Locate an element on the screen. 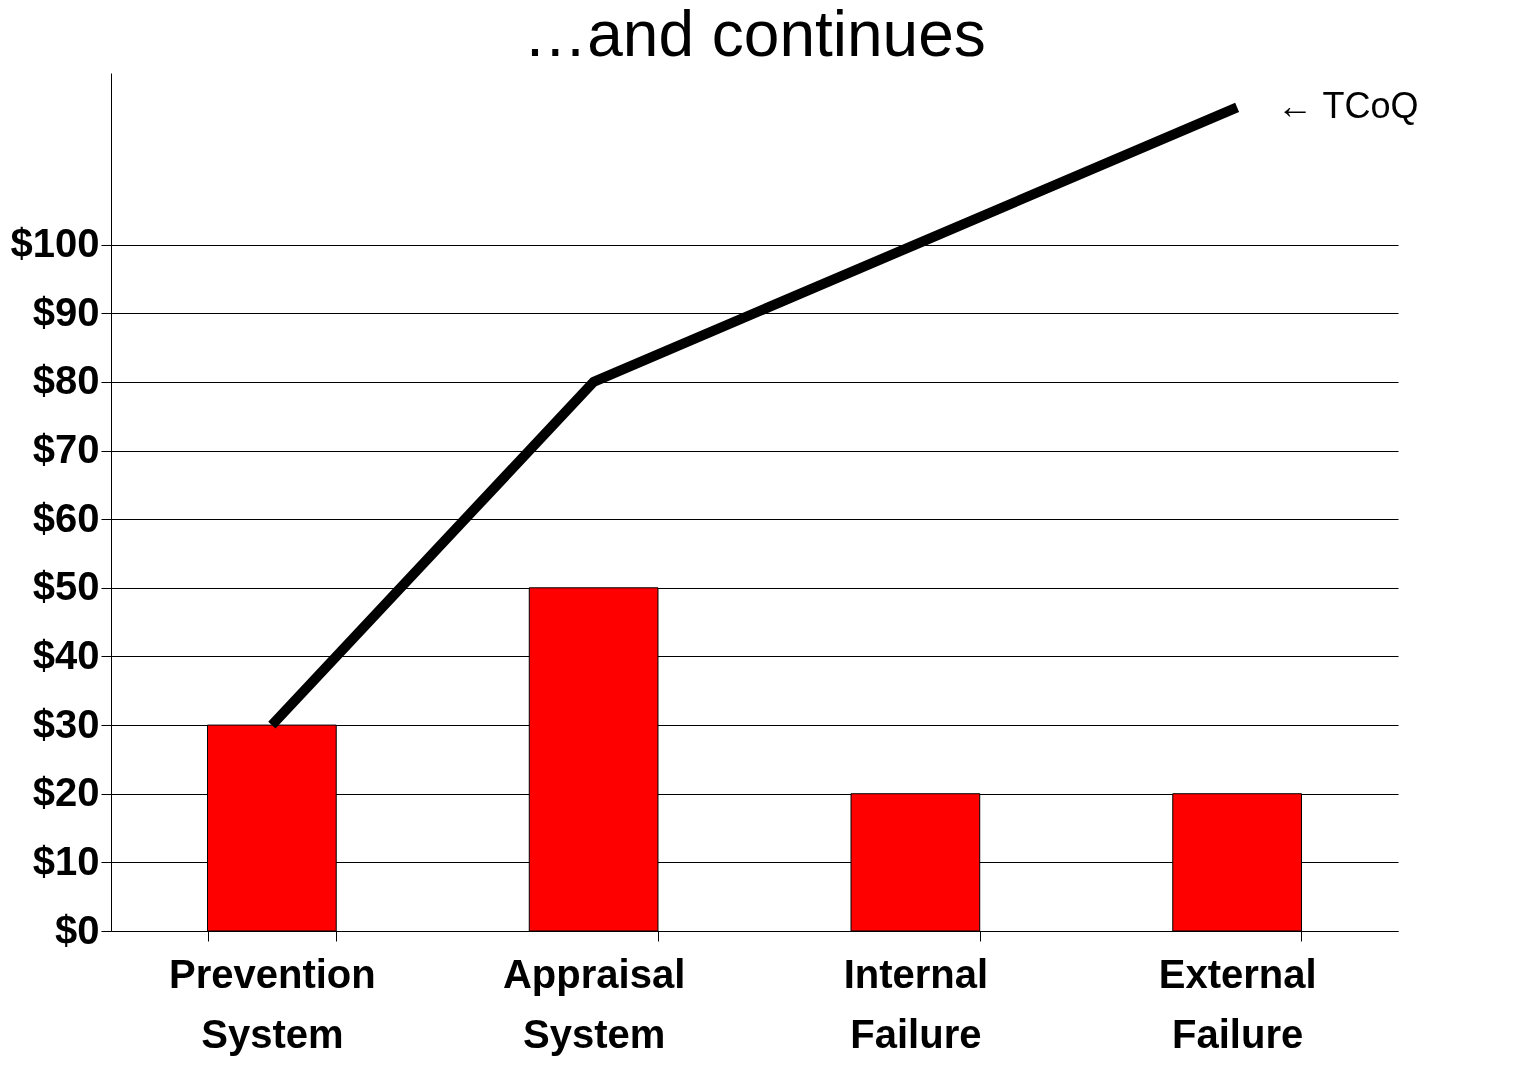 The image size is (1528, 1065). y-tick-label: $10 is located at coordinates (66, 860).